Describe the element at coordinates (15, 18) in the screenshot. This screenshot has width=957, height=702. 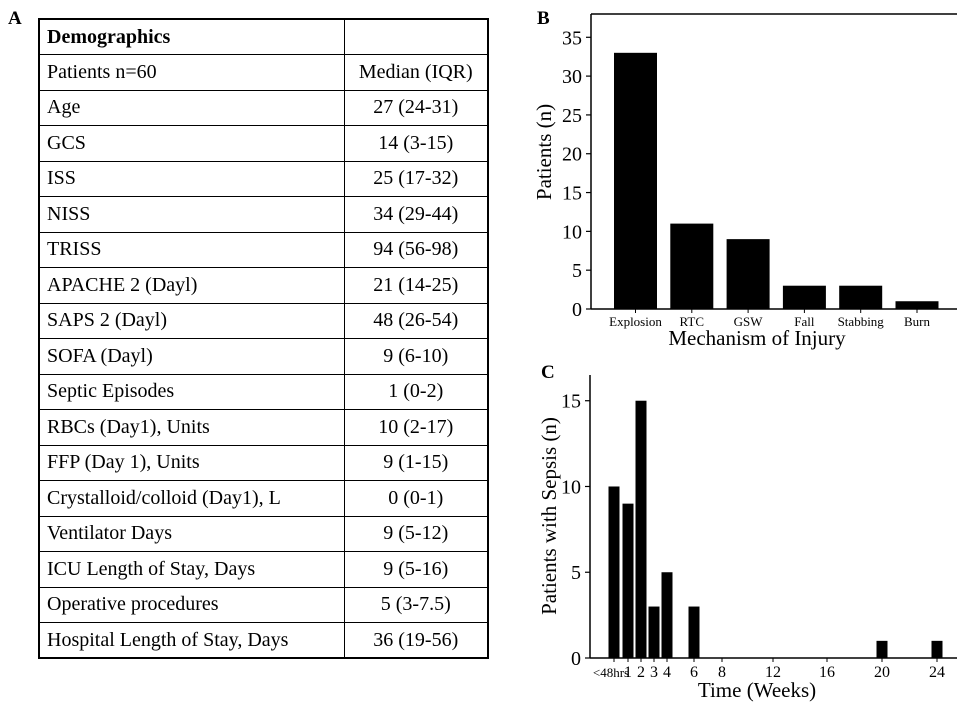
I see `panel-a-letter: A` at that location.